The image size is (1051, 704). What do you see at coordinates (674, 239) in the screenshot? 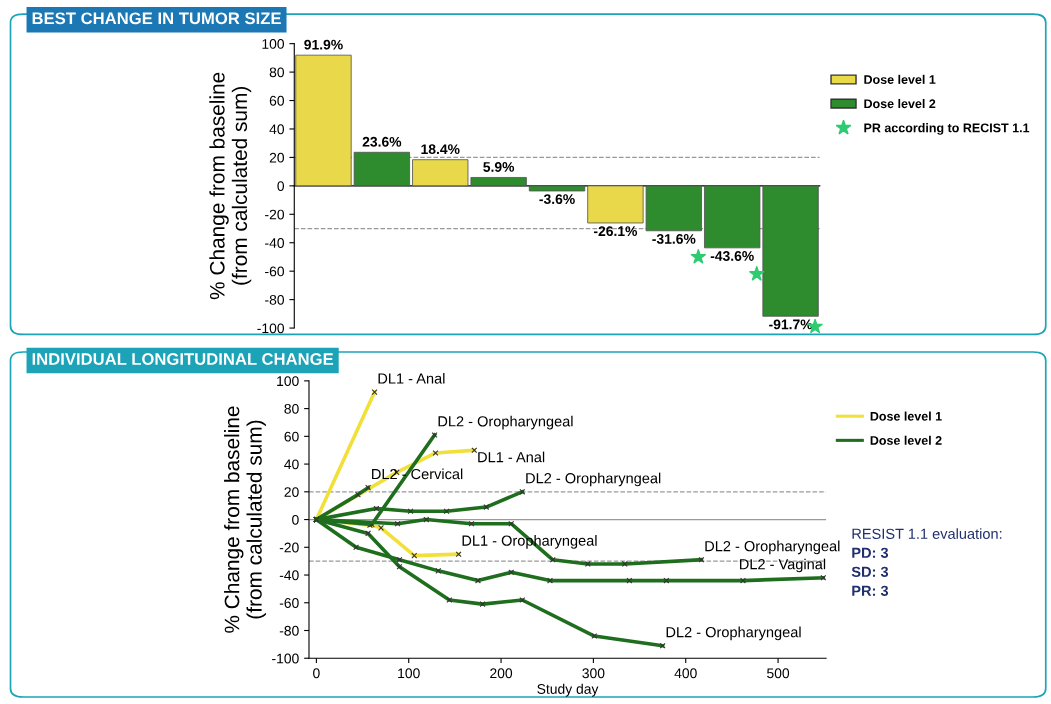
I see `data-label: -31.6%` at bounding box center [674, 239].